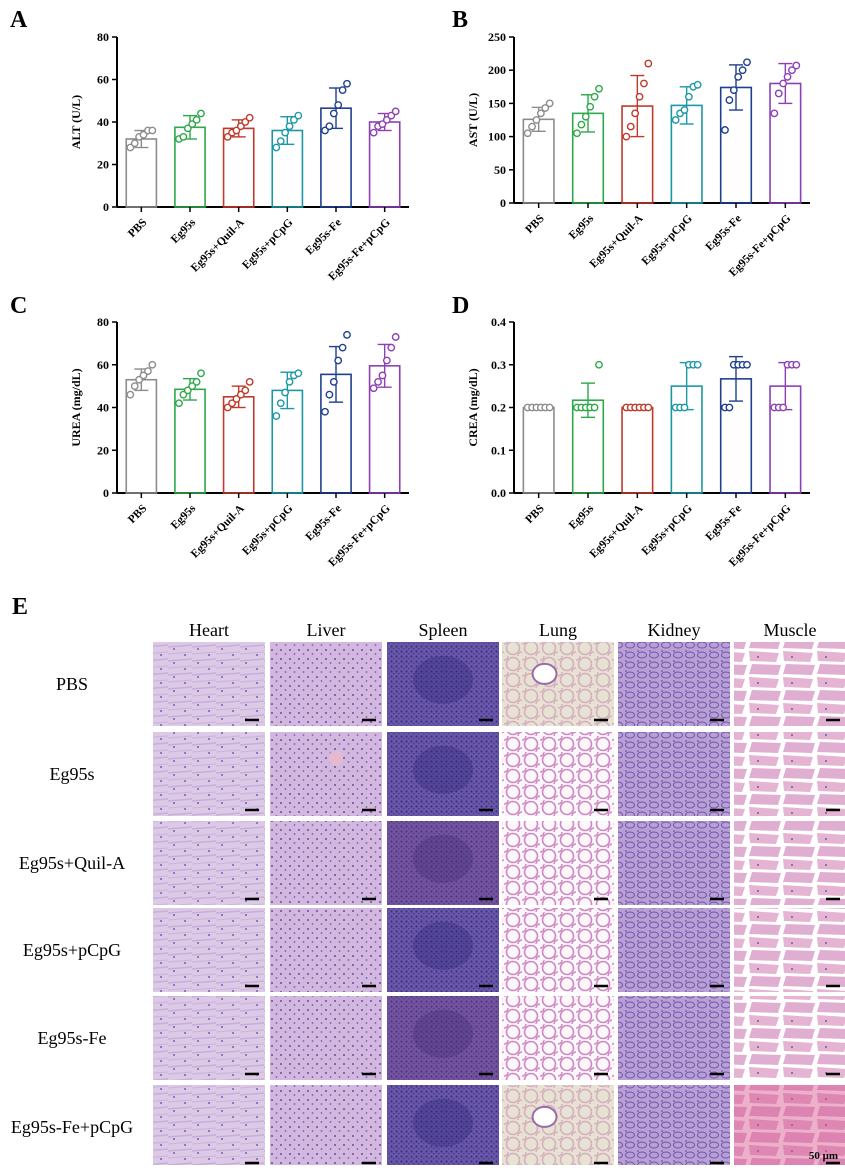 This screenshot has width=845, height=1170. I want to click on y-axis-label: ALT (U/L), so click(76, 122).